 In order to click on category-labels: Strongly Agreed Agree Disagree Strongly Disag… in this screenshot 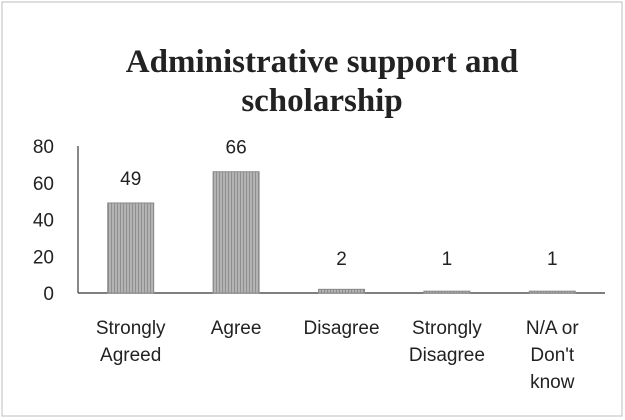, I will do `click(338, 355)`.